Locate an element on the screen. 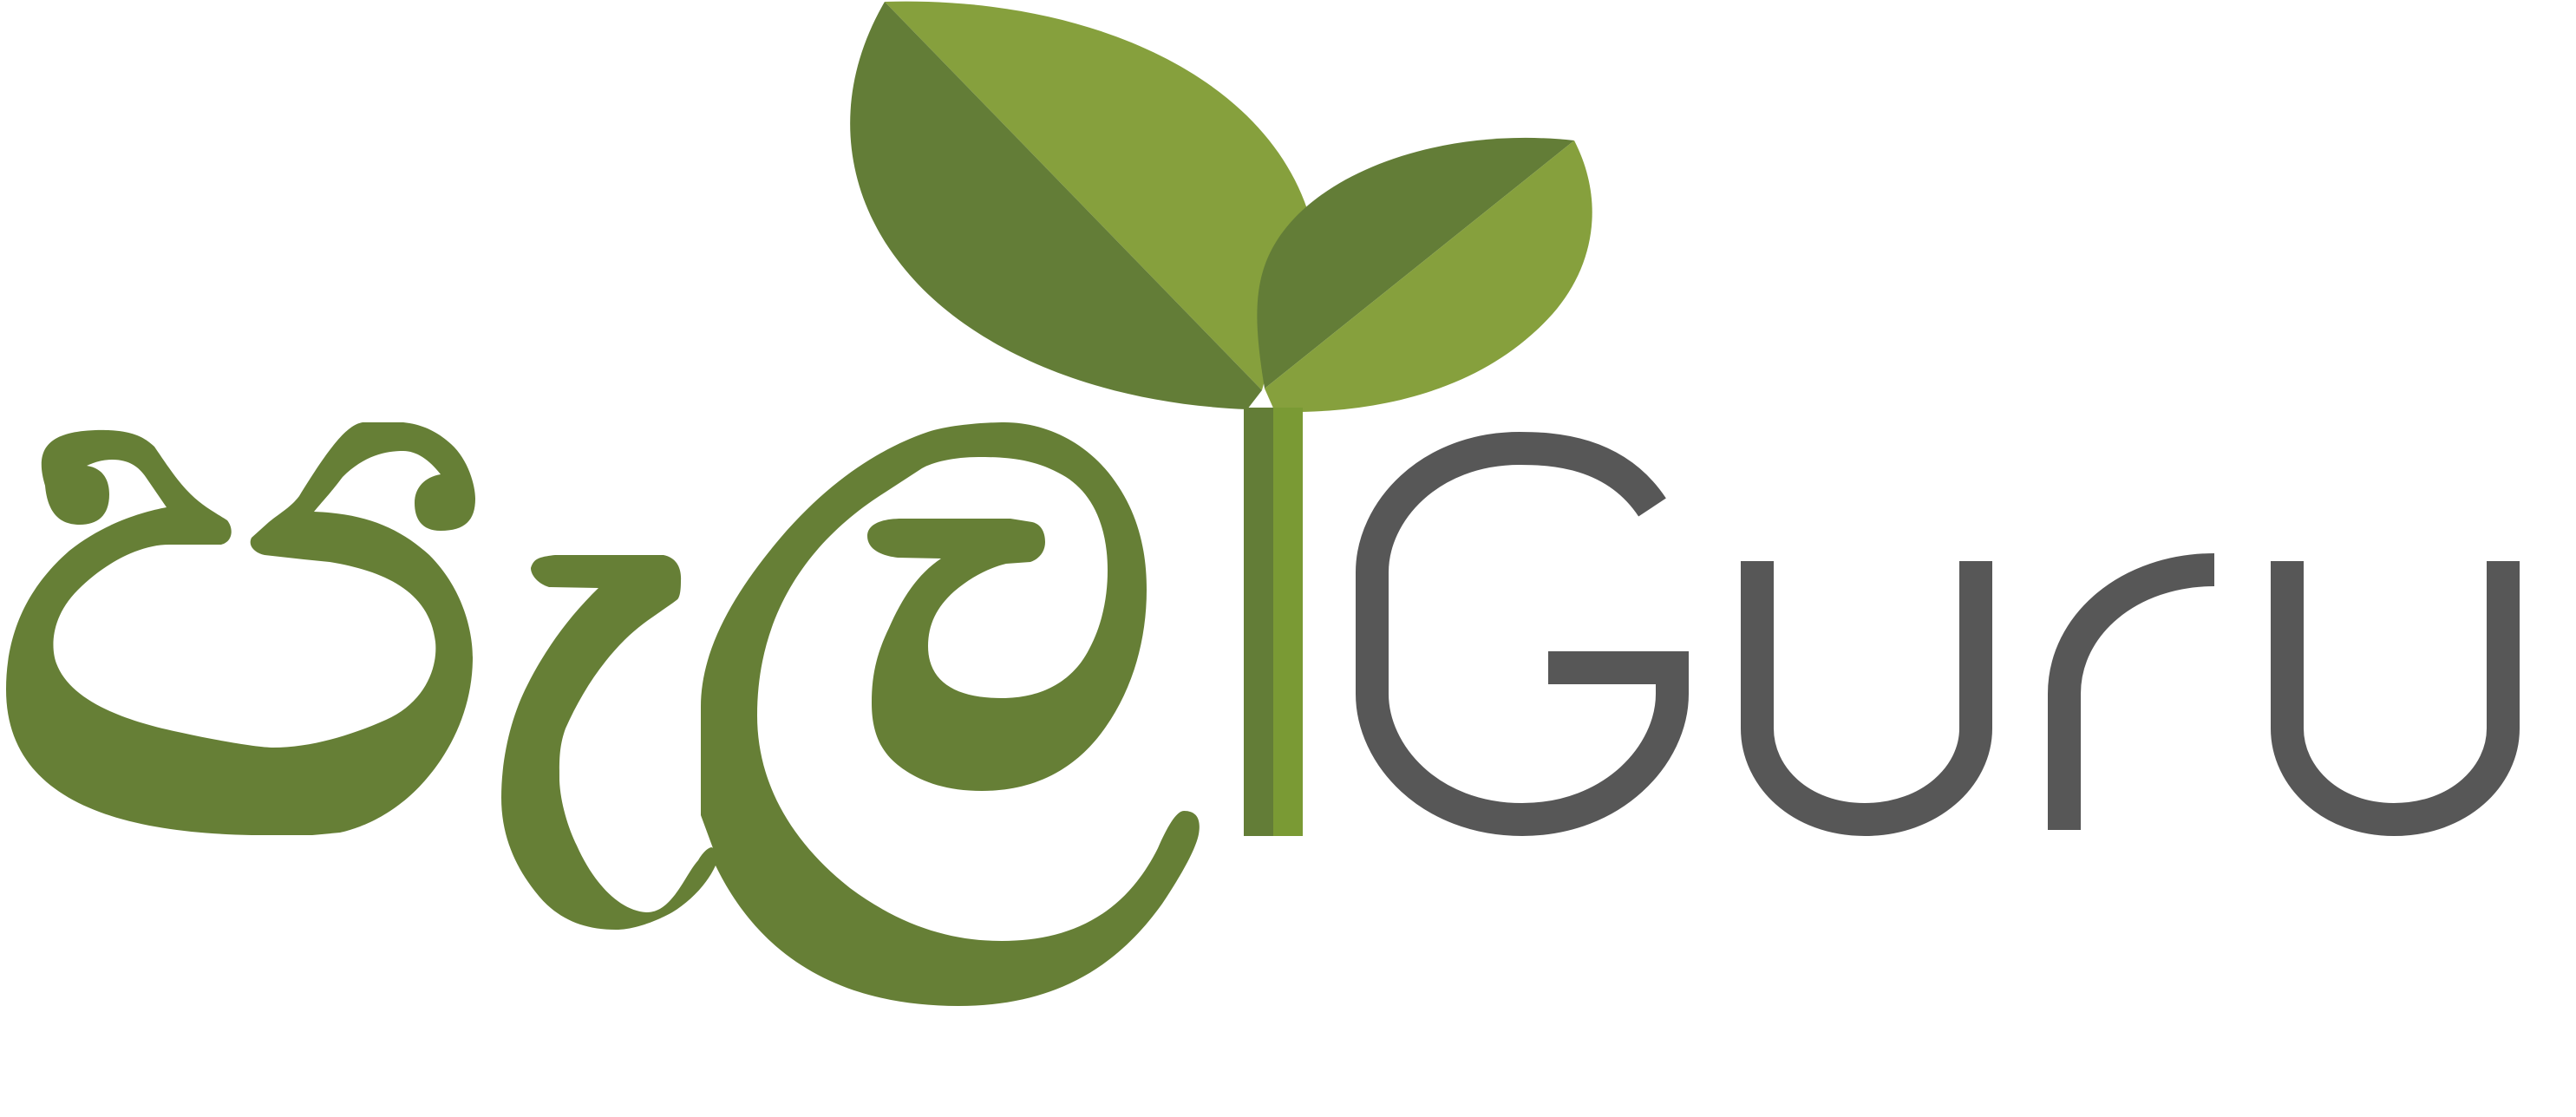  sinhala-glyph-u is located at coordinates (240, 628).